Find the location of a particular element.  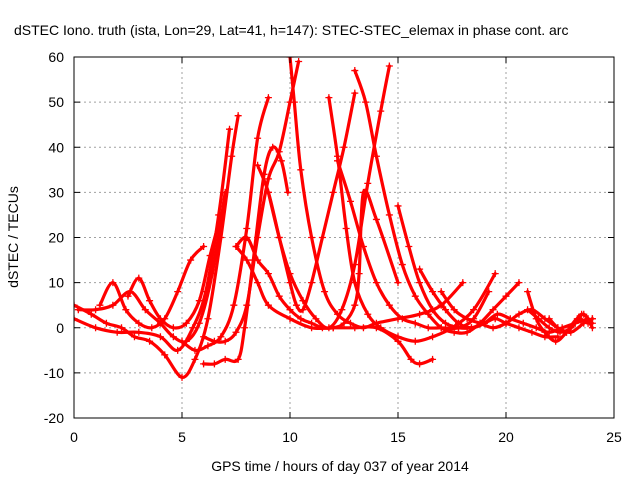

x-axis-label: GPS time / hours of day 037 of year 2014 is located at coordinates (340, 466).